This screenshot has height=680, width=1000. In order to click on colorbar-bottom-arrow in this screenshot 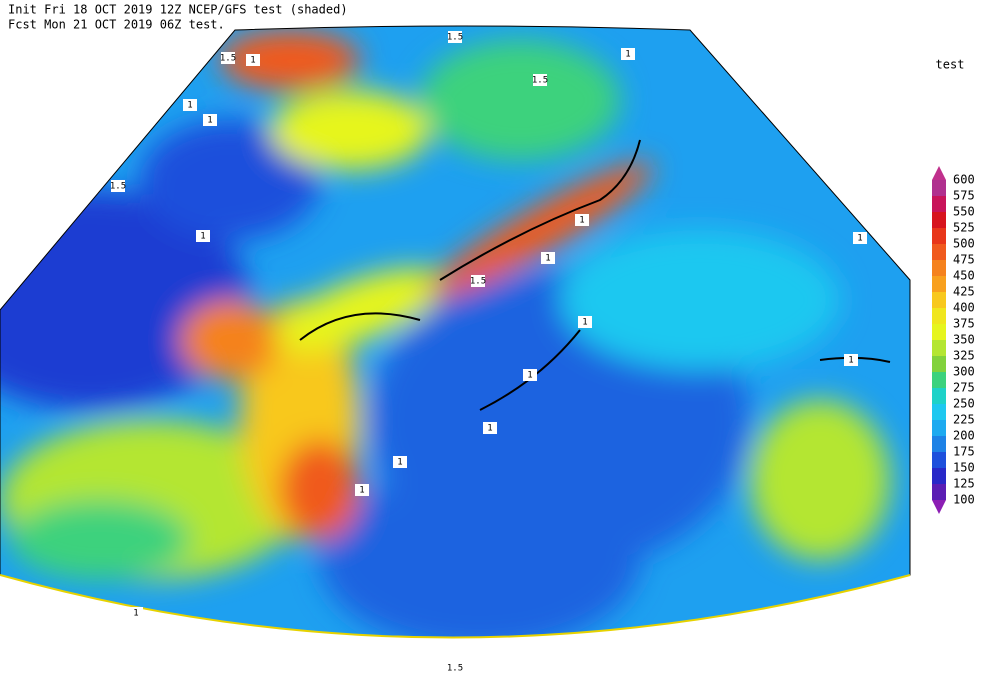, I will do `click(939, 507)`.